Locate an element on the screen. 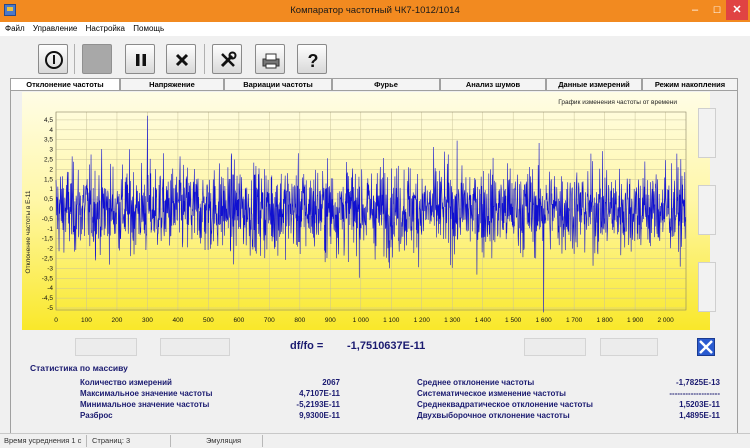  menu-help: Помощь is located at coordinates (149, 28).